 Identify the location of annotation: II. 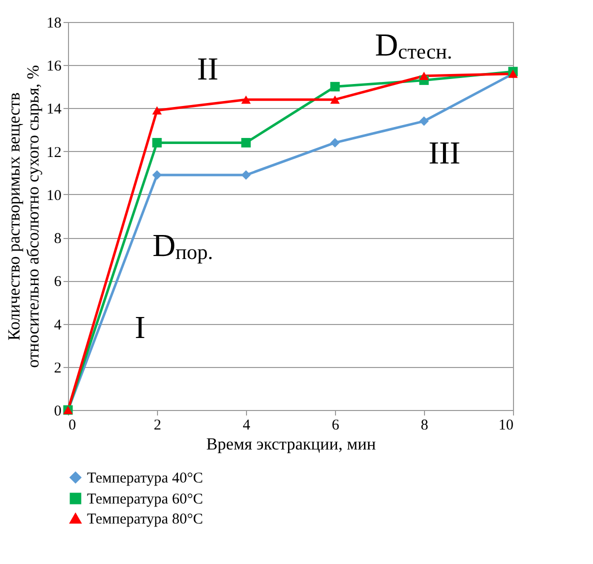
(207, 68).